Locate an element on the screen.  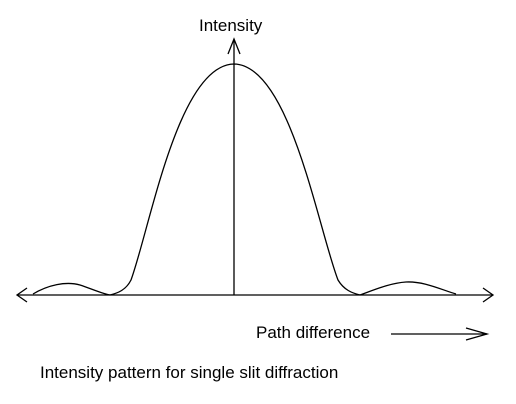
x-axis-left-arrowhead is located at coordinates (21, 295).